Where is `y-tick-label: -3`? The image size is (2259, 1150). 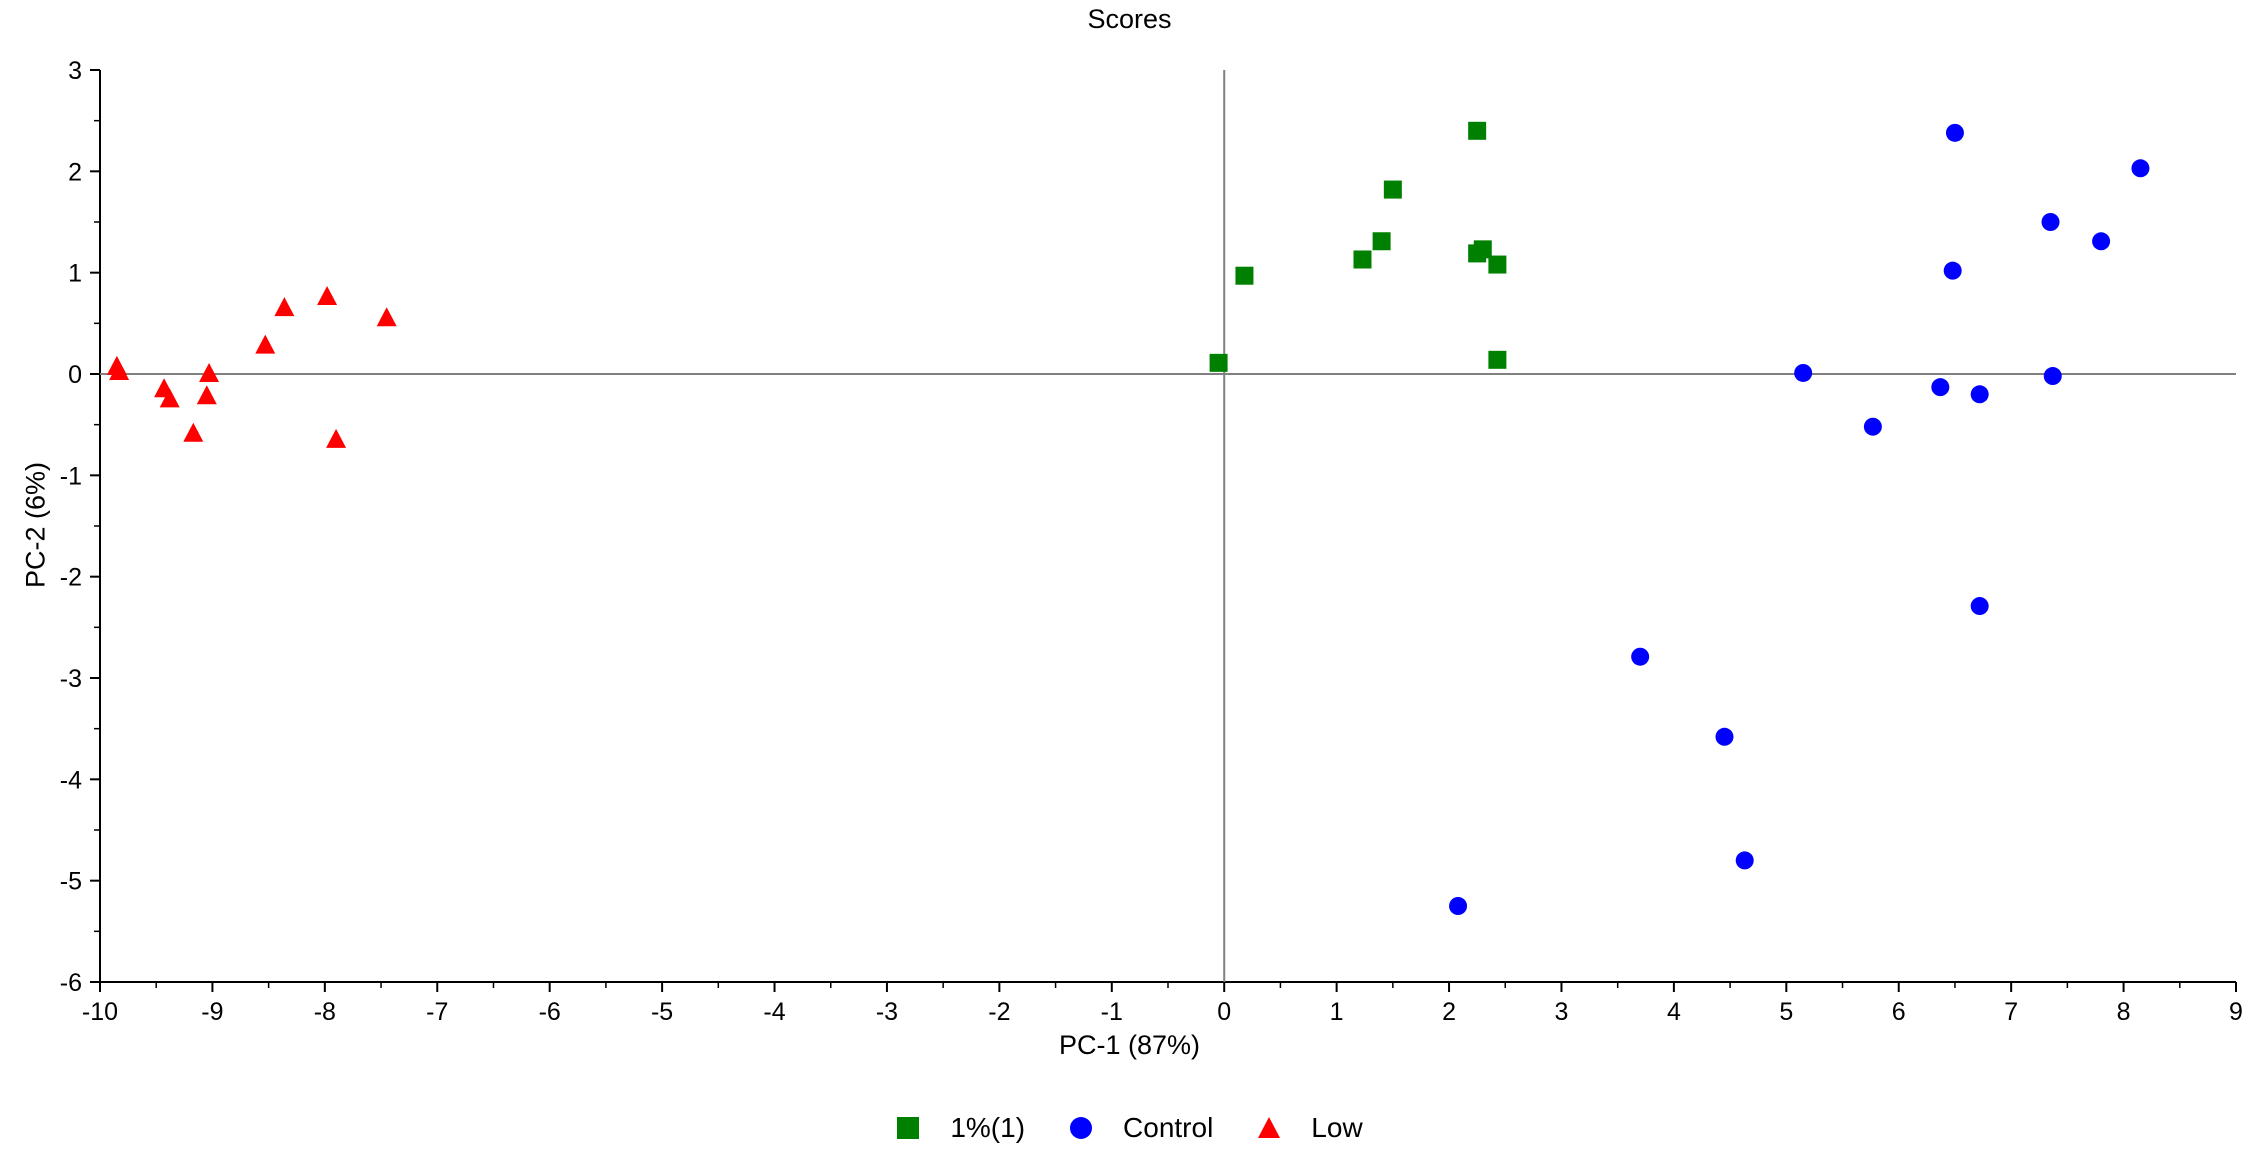 y-tick-label: -3 is located at coordinates (71, 679).